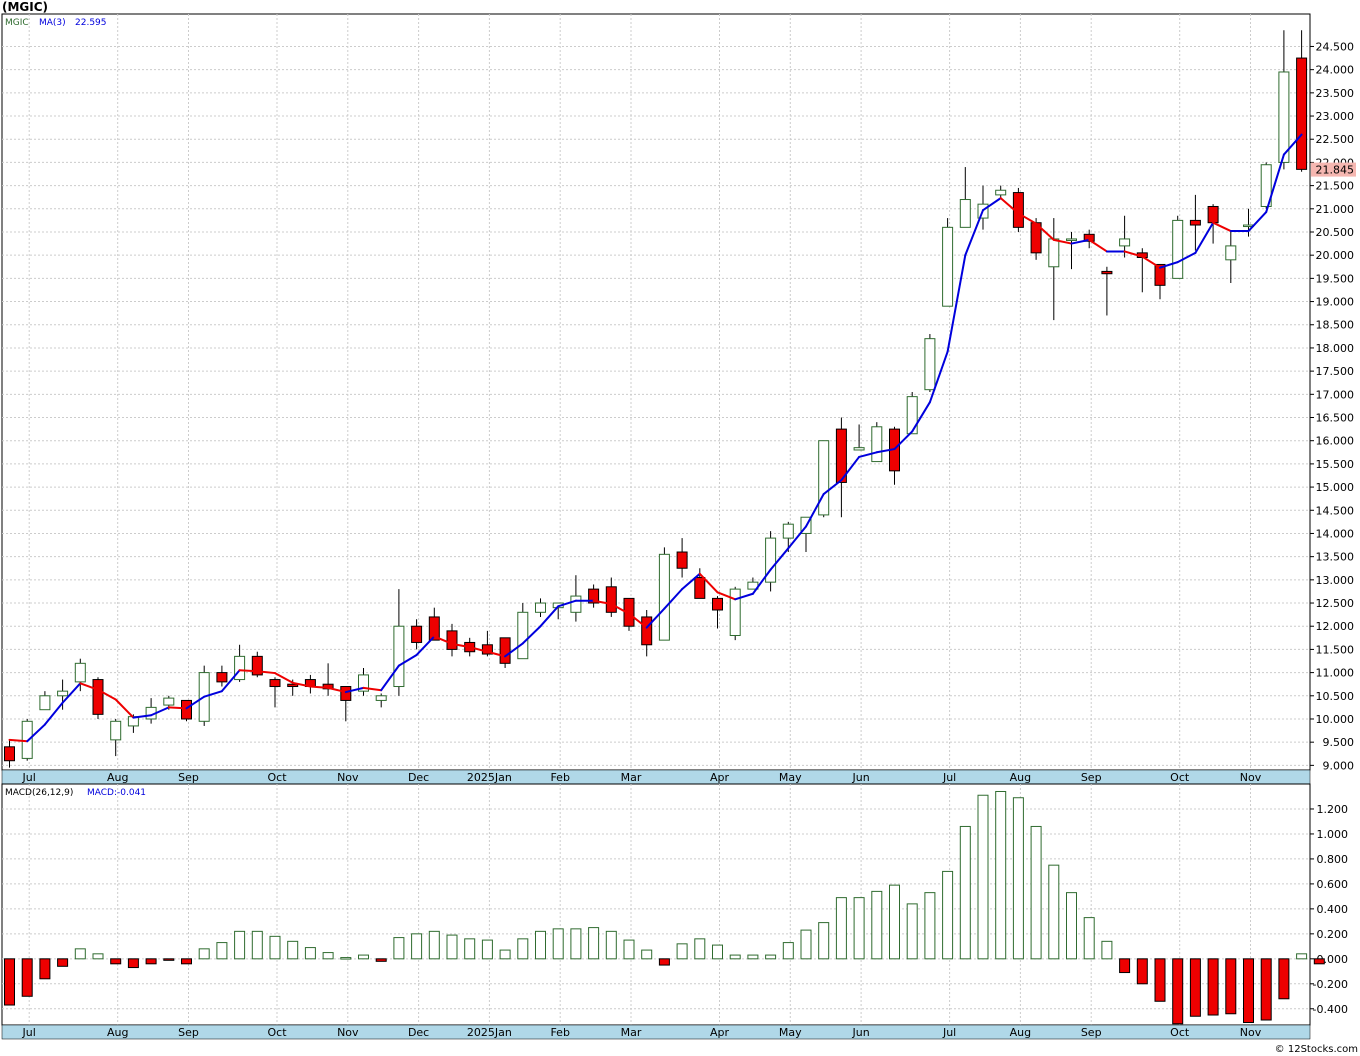 The image size is (1360, 1056). What do you see at coordinates (1335, 673) in the screenshot?
I see `price-tick-label: 11.000` at bounding box center [1335, 673].